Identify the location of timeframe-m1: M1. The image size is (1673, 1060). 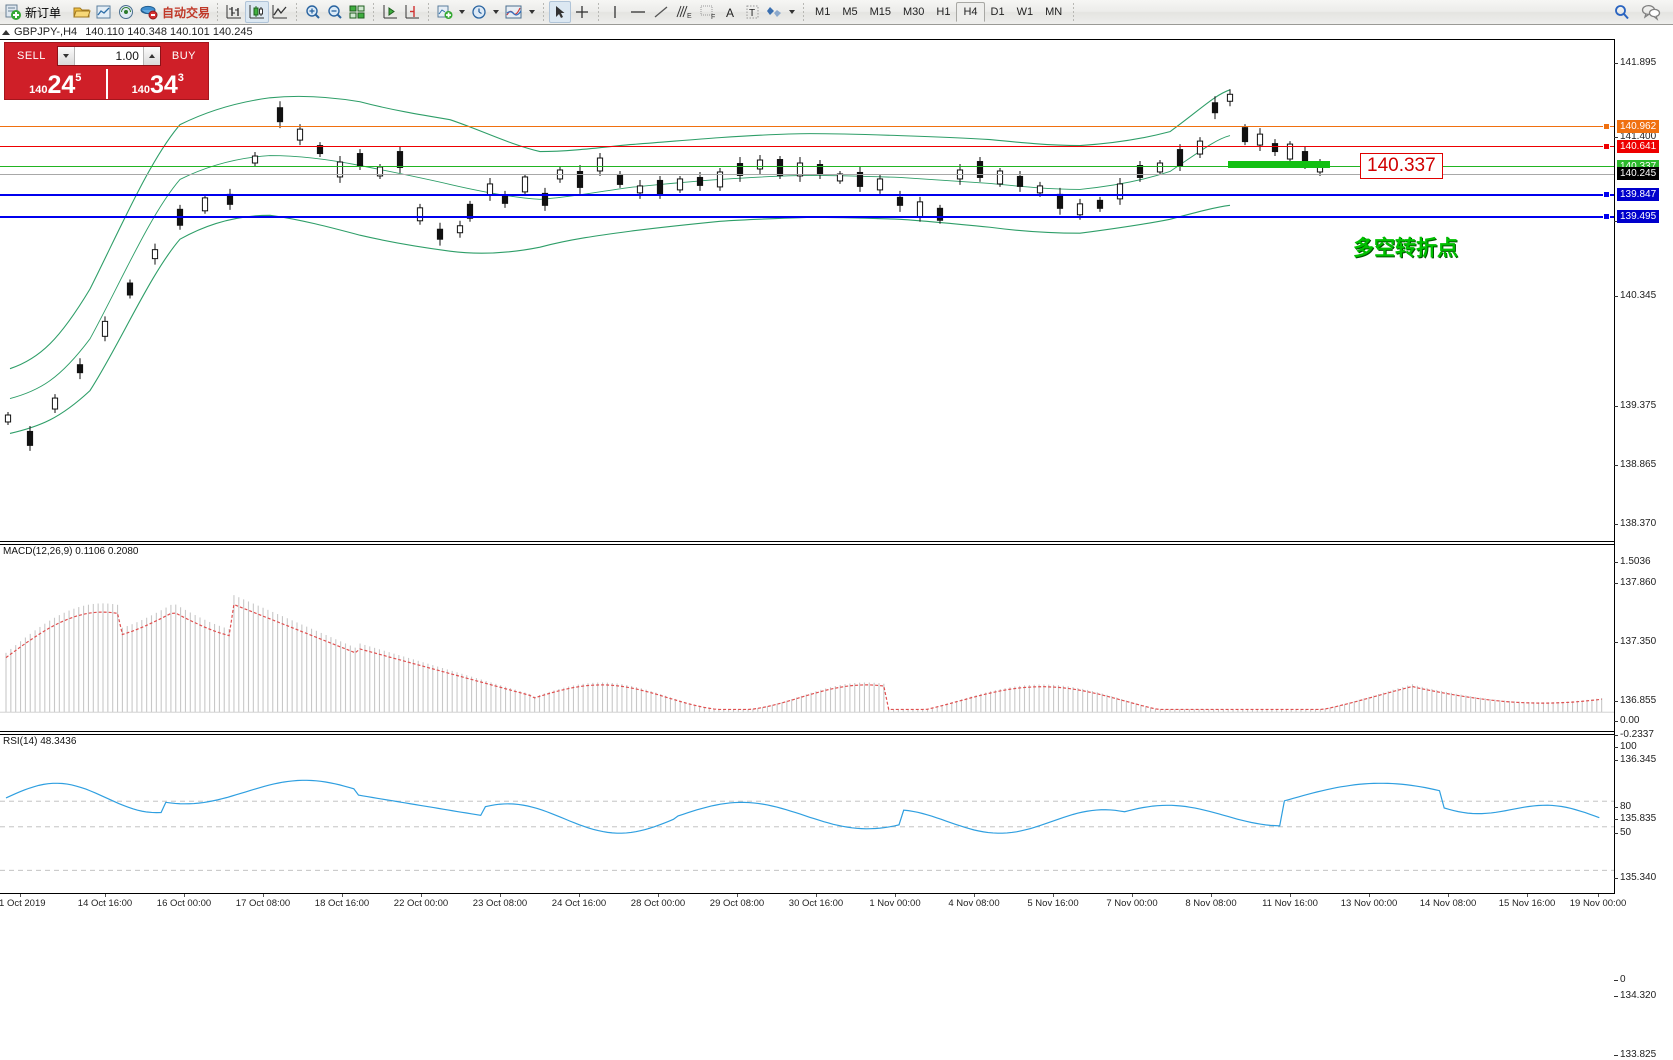
(823, 12).